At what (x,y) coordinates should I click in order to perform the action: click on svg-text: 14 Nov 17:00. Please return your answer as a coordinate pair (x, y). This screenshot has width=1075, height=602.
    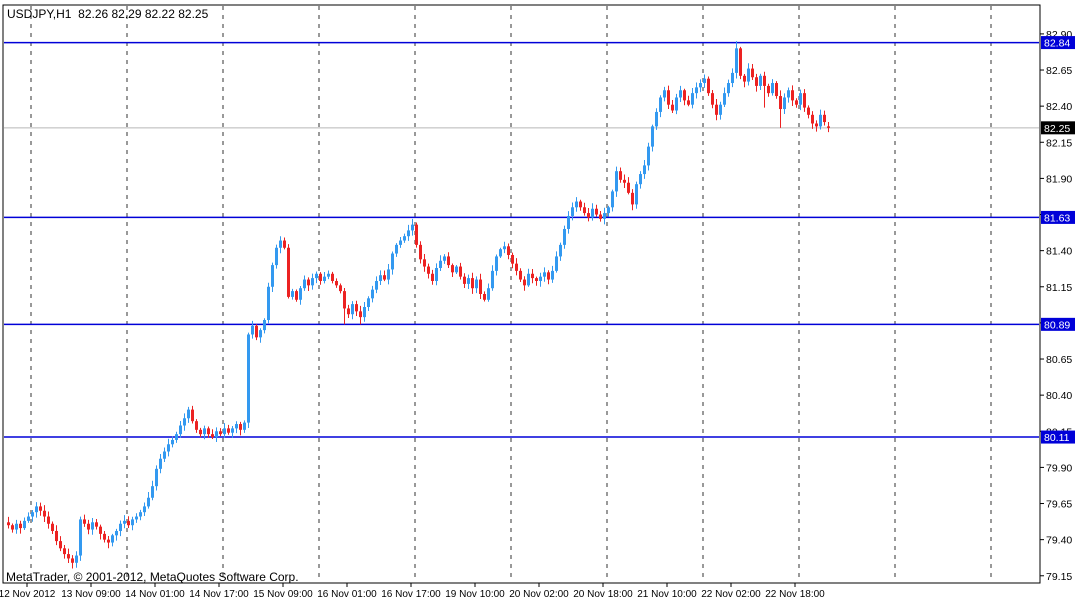
    Looking at the image, I should click on (219, 594).